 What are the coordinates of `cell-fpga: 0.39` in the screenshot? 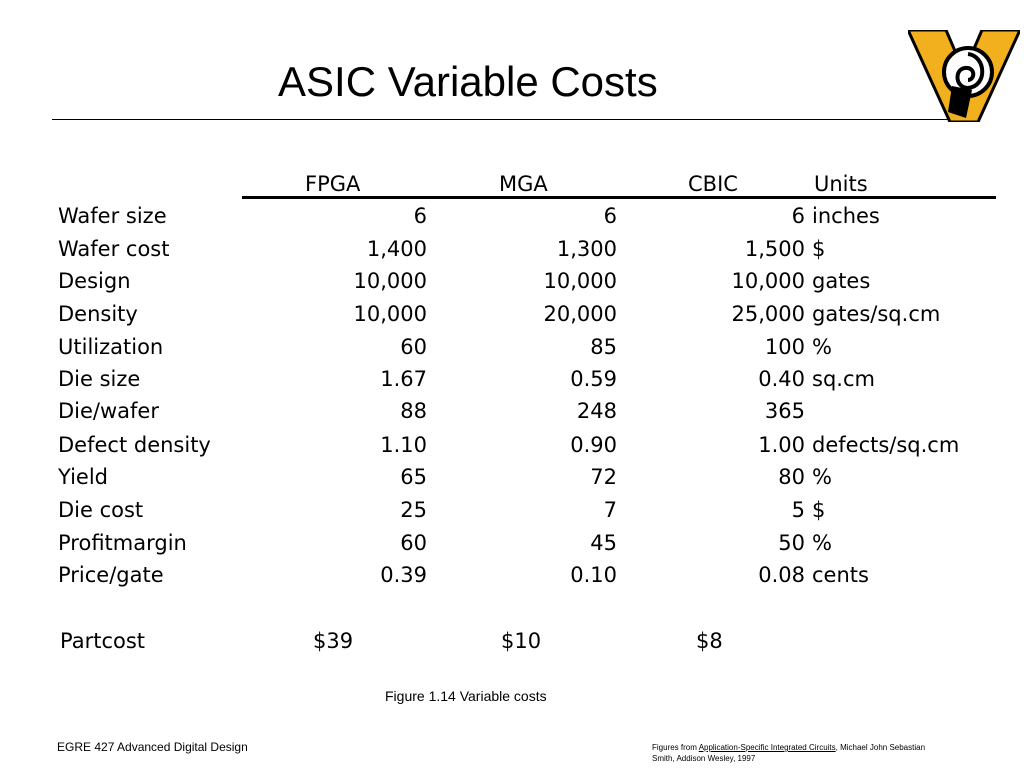 It's located at (403, 575).